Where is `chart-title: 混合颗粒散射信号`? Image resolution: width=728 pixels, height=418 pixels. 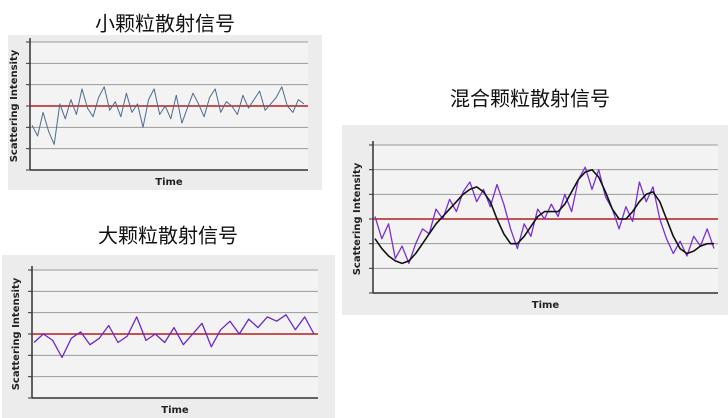 chart-title: 混合颗粒散射信号 is located at coordinates (530, 99).